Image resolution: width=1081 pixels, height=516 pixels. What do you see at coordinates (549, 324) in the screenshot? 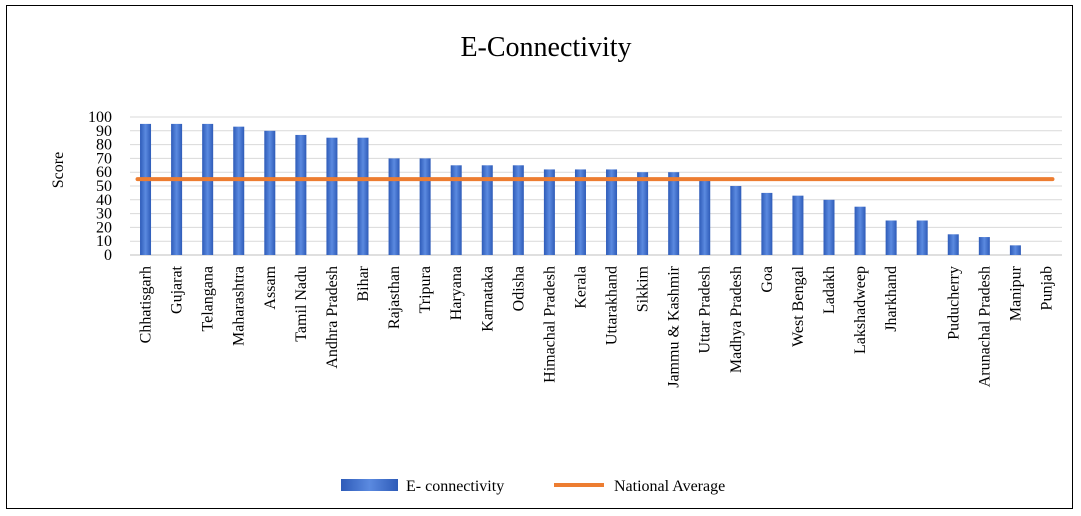
I see `x-tick-label: Himachal Pradesh` at bounding box center [549, 324].